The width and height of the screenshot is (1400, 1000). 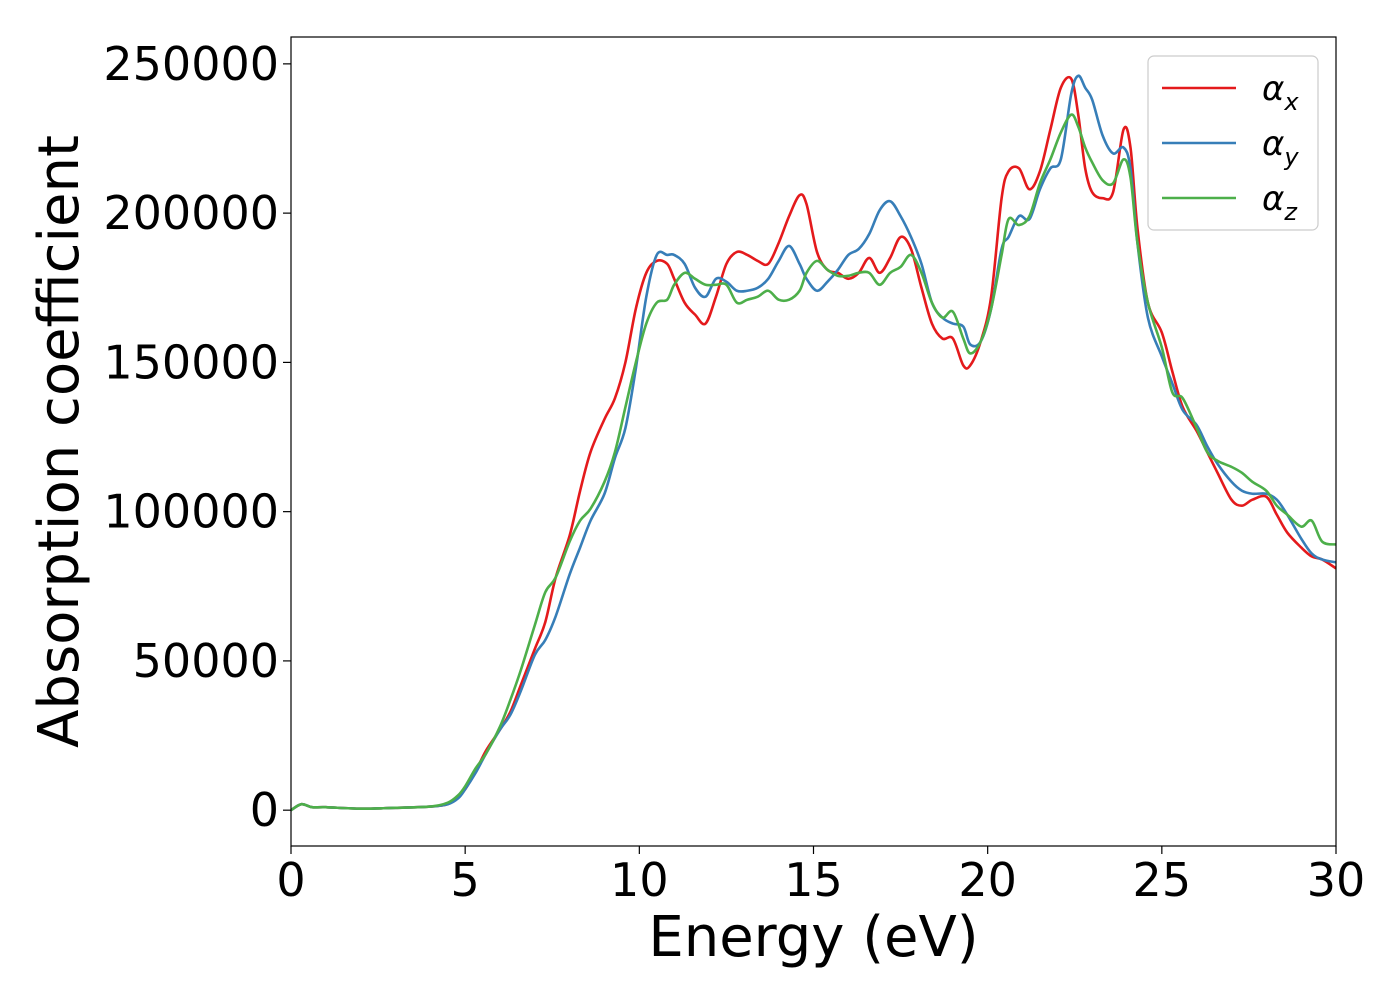 I want to click on legend-label-y: αy, so click(x=1280, y=147).